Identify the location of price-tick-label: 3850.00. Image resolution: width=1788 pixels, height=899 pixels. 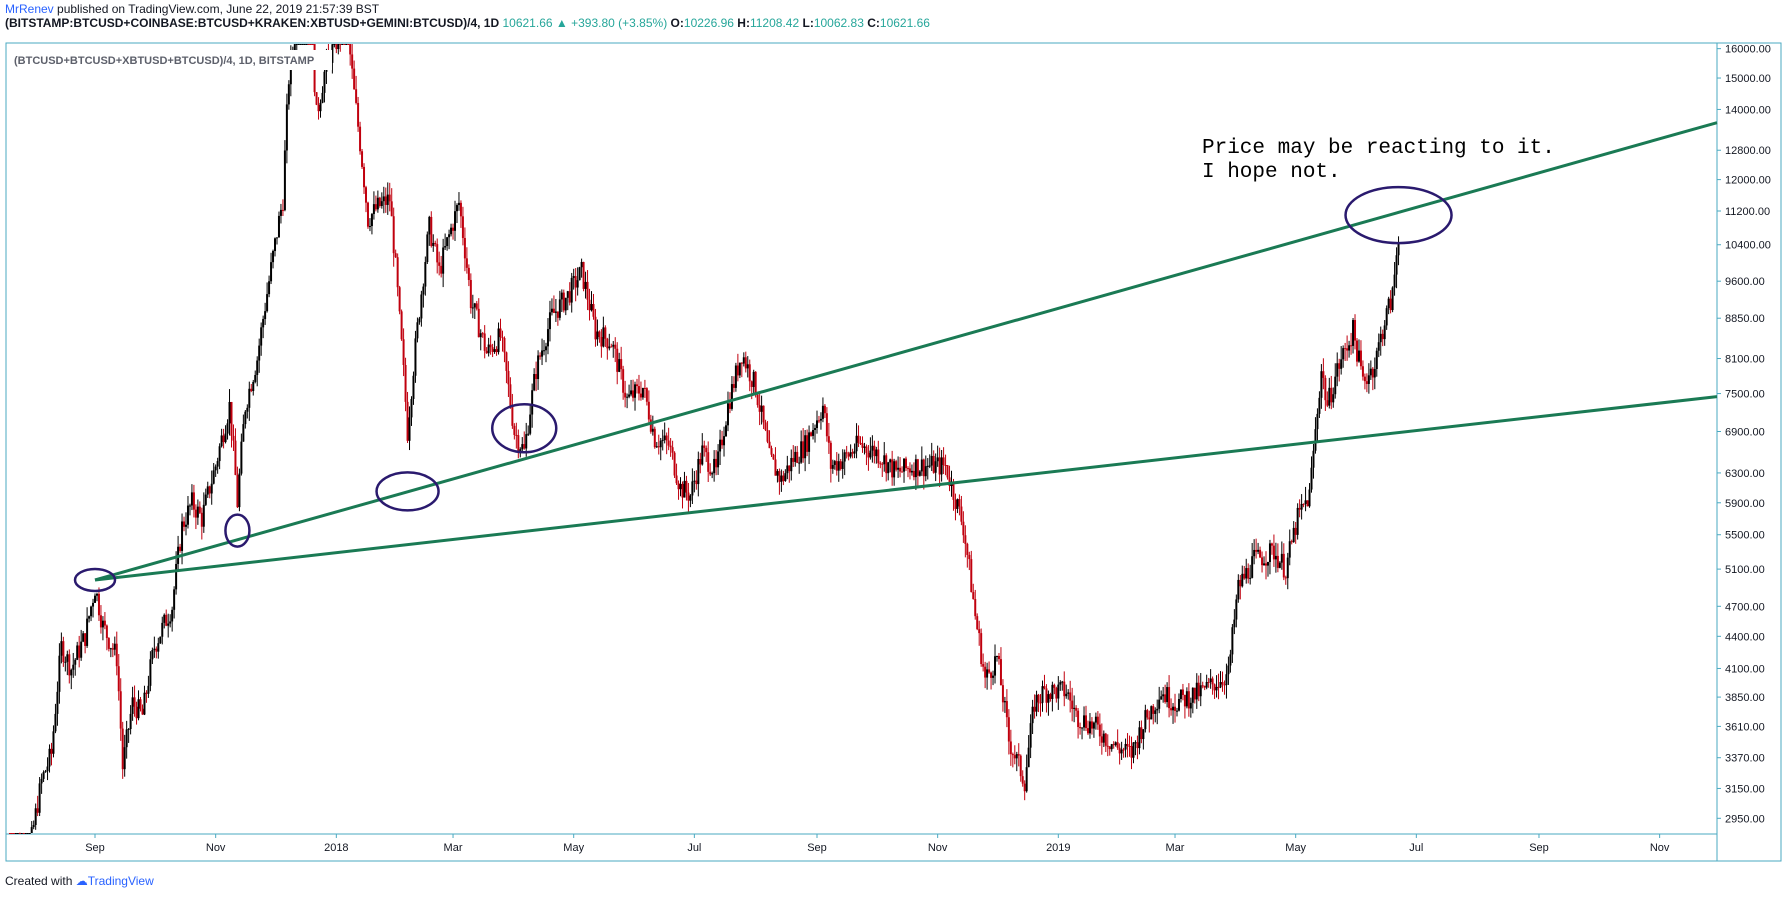
(1745, 698).